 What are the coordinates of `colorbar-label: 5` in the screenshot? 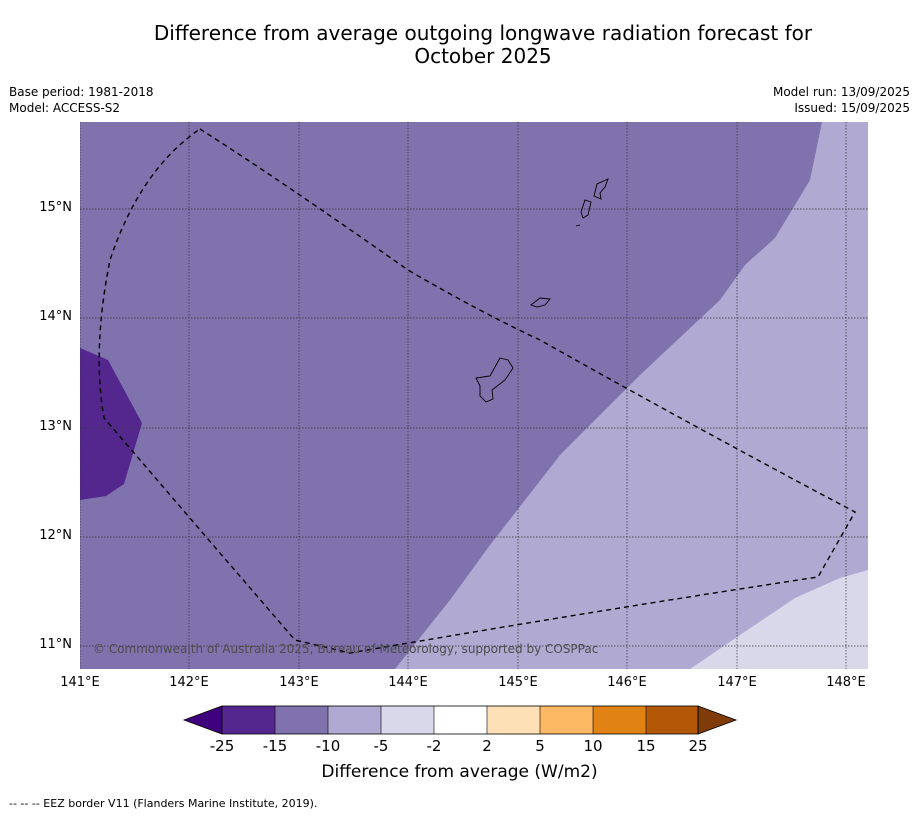 It's located at (540, 746).